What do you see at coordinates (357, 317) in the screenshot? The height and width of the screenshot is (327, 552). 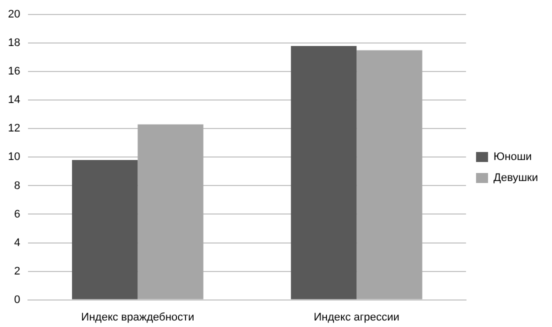 I see `x-tick-label: Индекс агрессии` at bounding box center [357, 317].